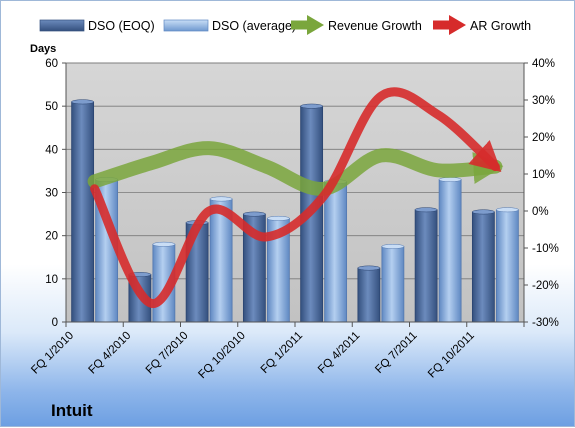 Image resolution: width=575 pixels, height=428 pixels. I want to click on y-right-tick-label: 20%, so click(543, 138).